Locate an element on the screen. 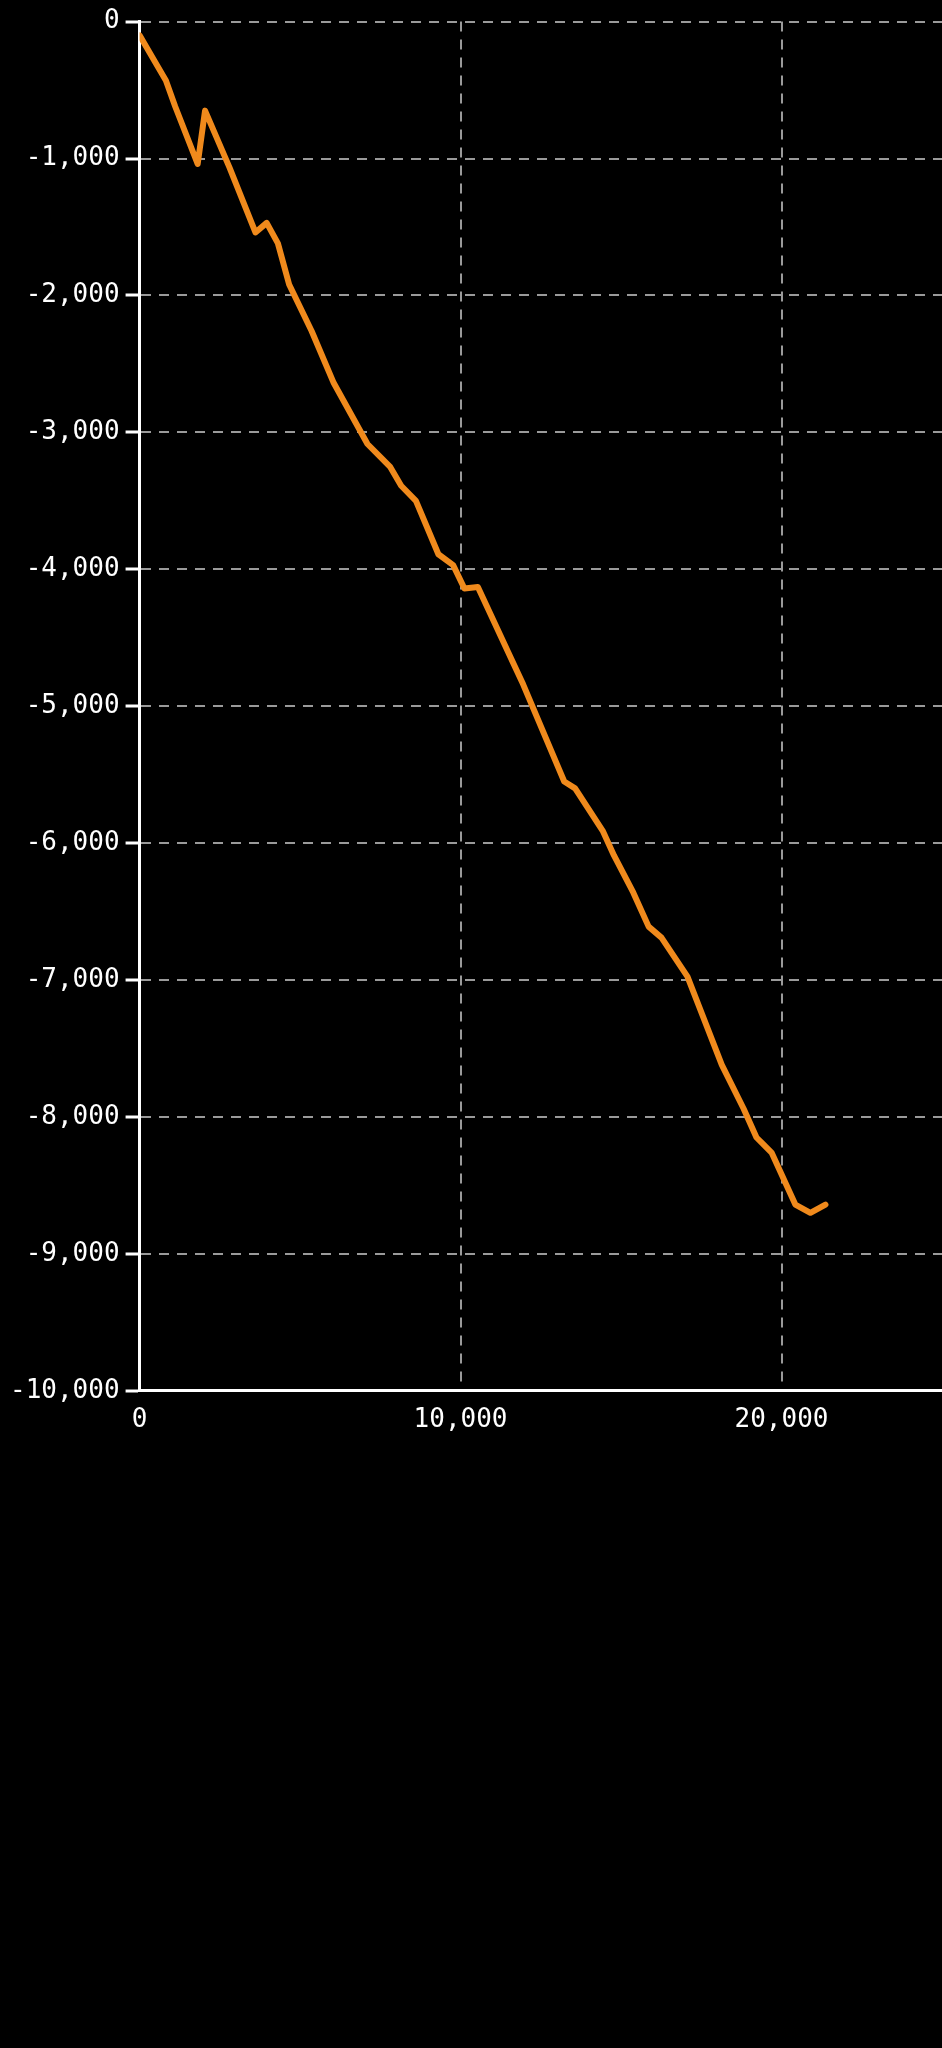 This screenshot has height=2048, width=942. y-tick-label: -6,000 is located at coordinates (72, 840).